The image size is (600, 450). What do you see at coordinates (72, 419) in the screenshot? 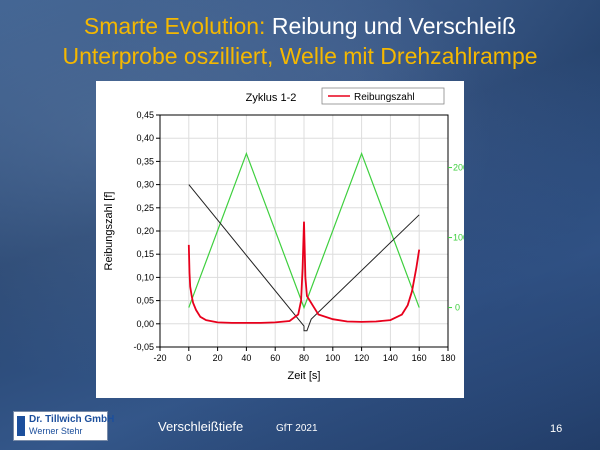
I see `logo-company-name: Dr. Tillwich GmbH` at bounding box center [72, 419].